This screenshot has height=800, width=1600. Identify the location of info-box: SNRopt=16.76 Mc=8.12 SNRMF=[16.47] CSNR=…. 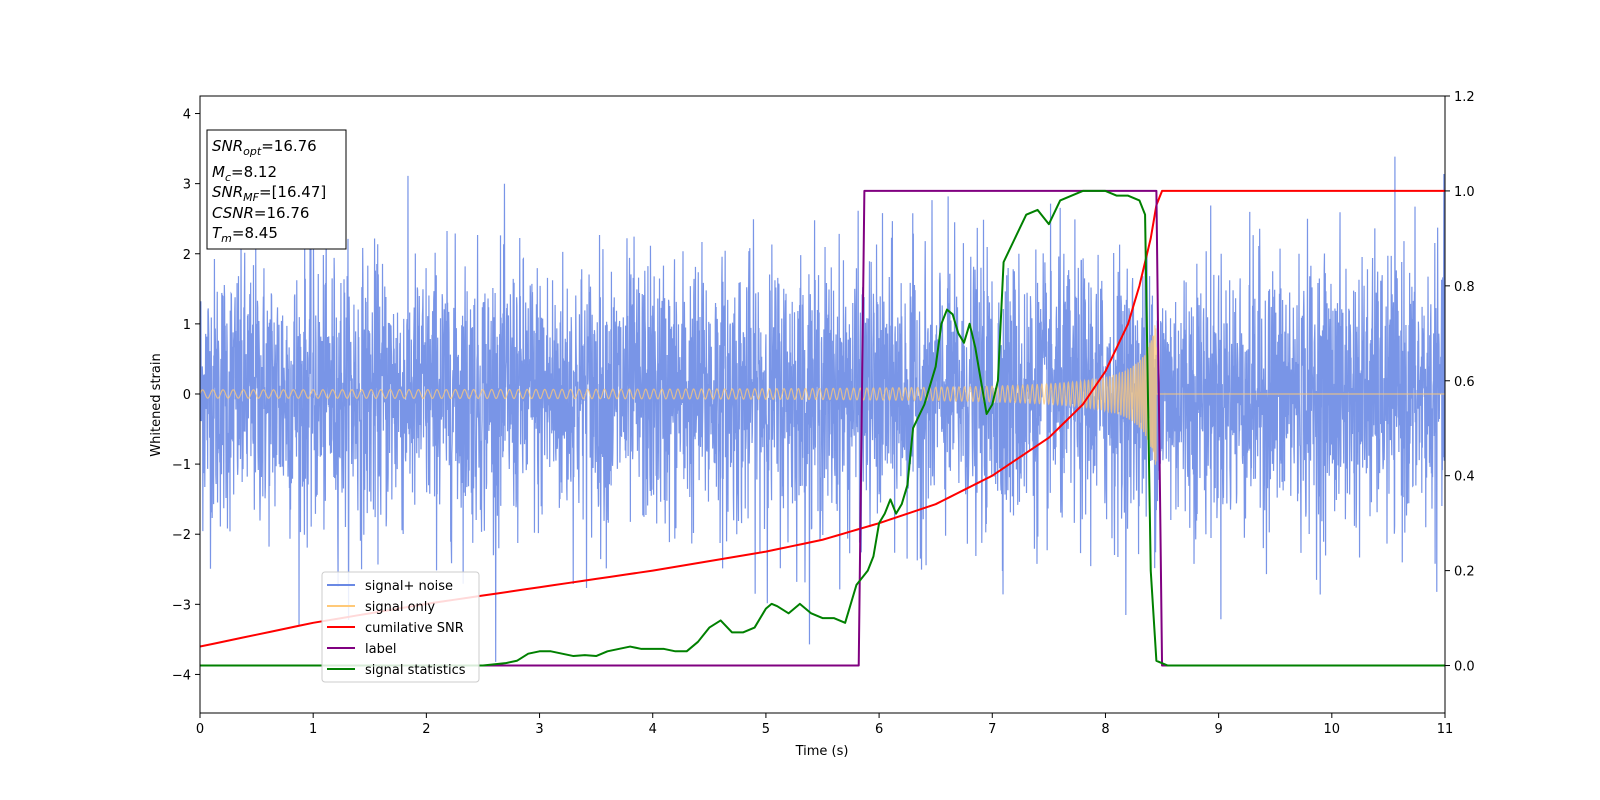
(276, 189).